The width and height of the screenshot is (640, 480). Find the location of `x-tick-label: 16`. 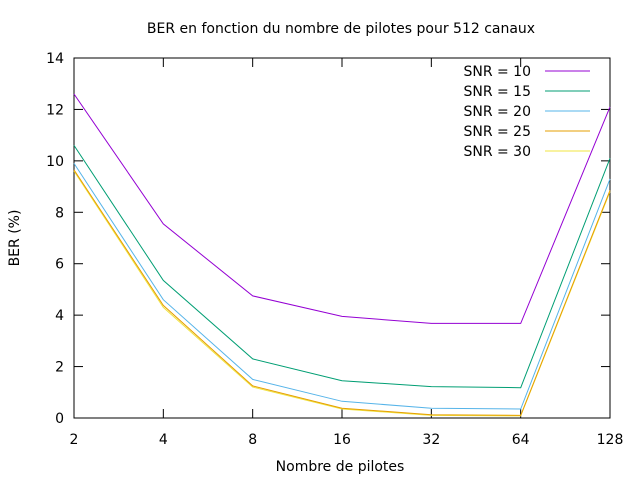

x-tick-label: 16 is located at coordinates (342, 440).